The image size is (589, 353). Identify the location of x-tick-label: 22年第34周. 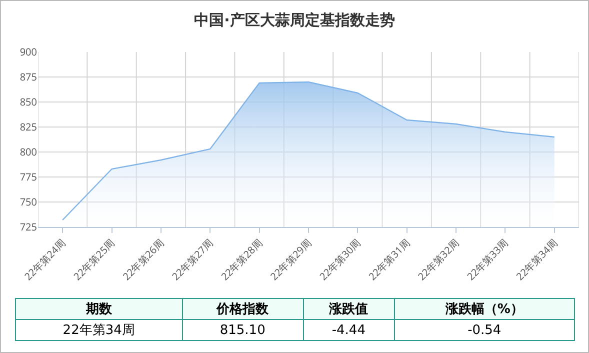
(536, 260).